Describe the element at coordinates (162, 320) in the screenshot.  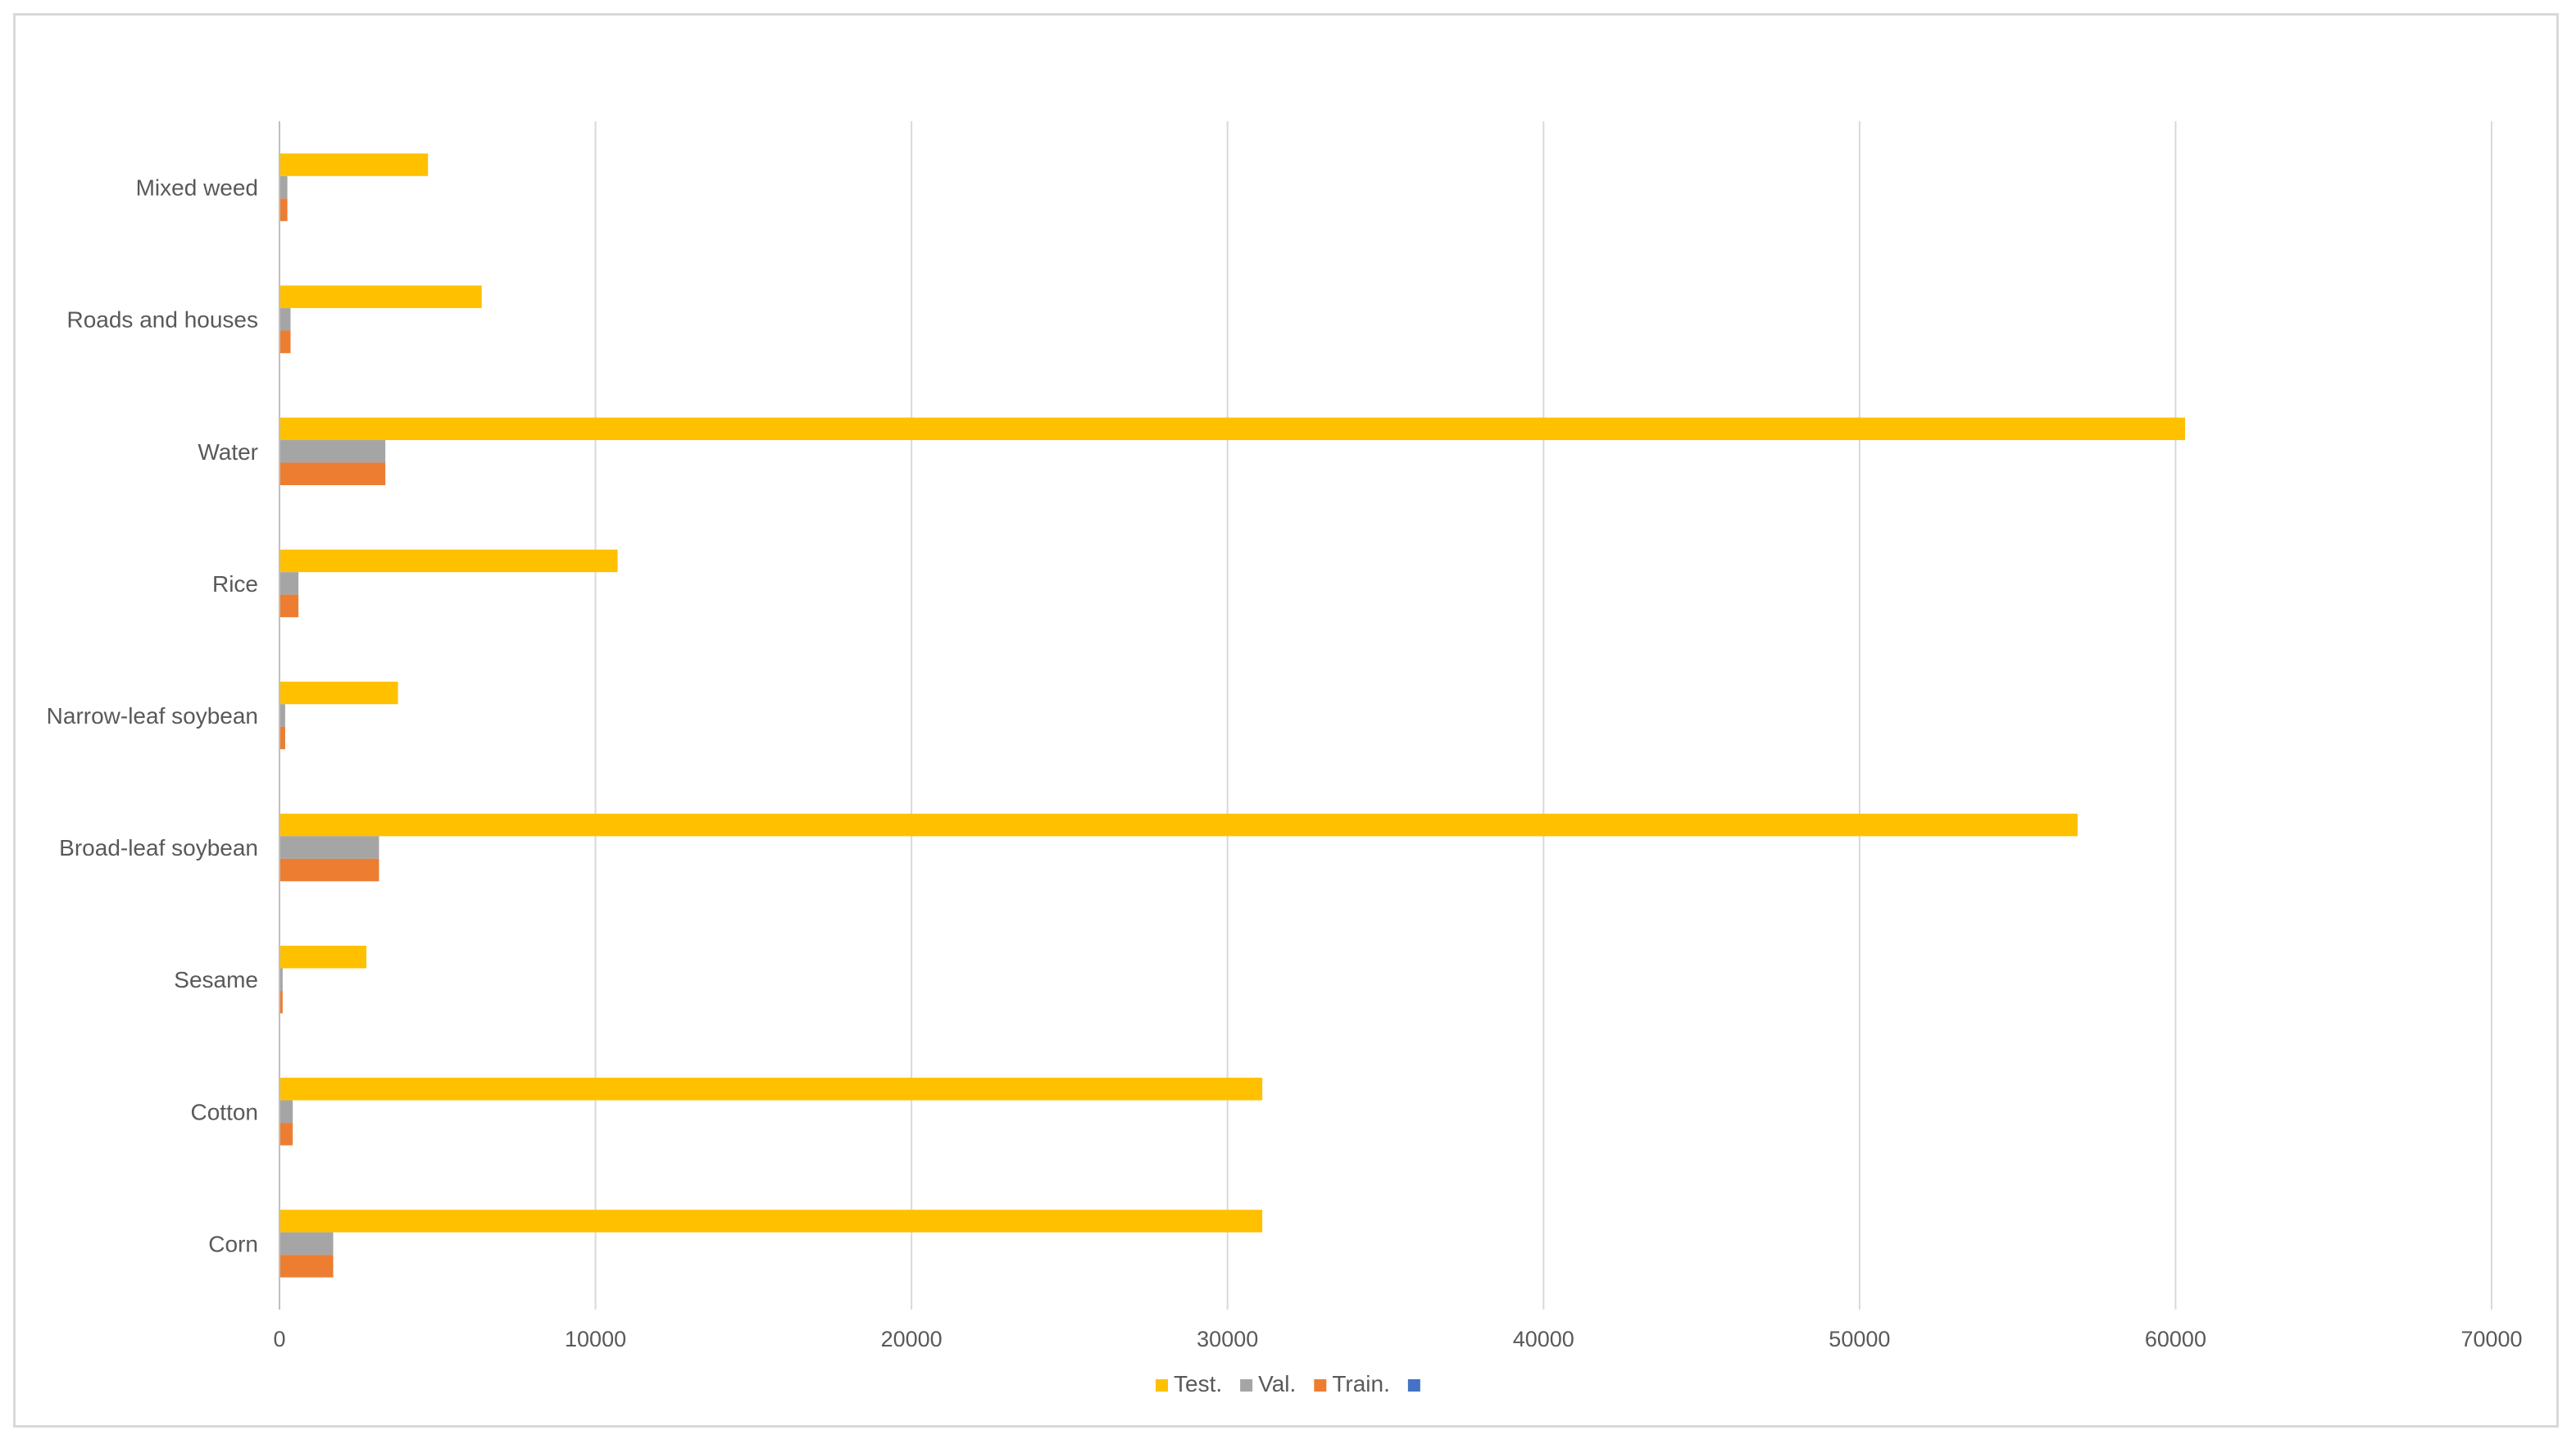
I see `category-label-roads-and-houses: Roads and houses` at that location.